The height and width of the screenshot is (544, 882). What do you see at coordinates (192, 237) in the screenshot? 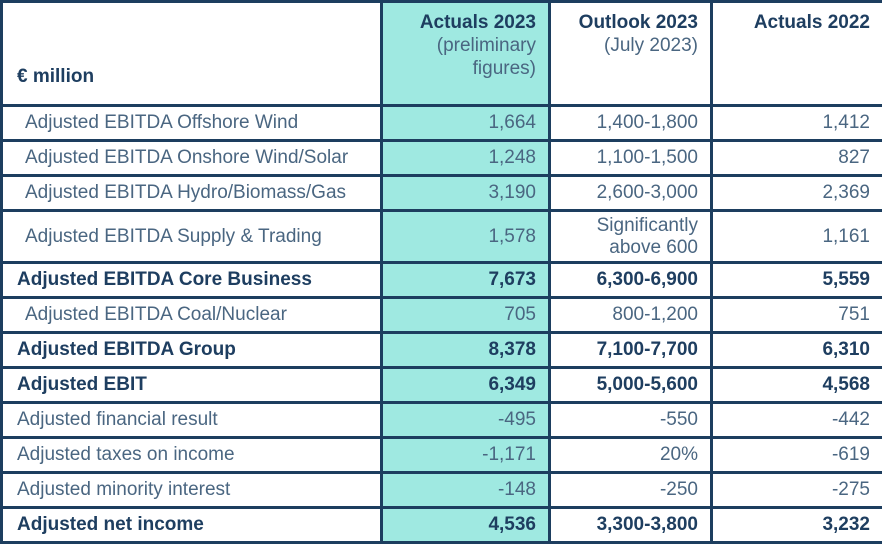
I see `row-label: Adjusted EBITDA Supply & Trading` at bounding box center [192, 237].